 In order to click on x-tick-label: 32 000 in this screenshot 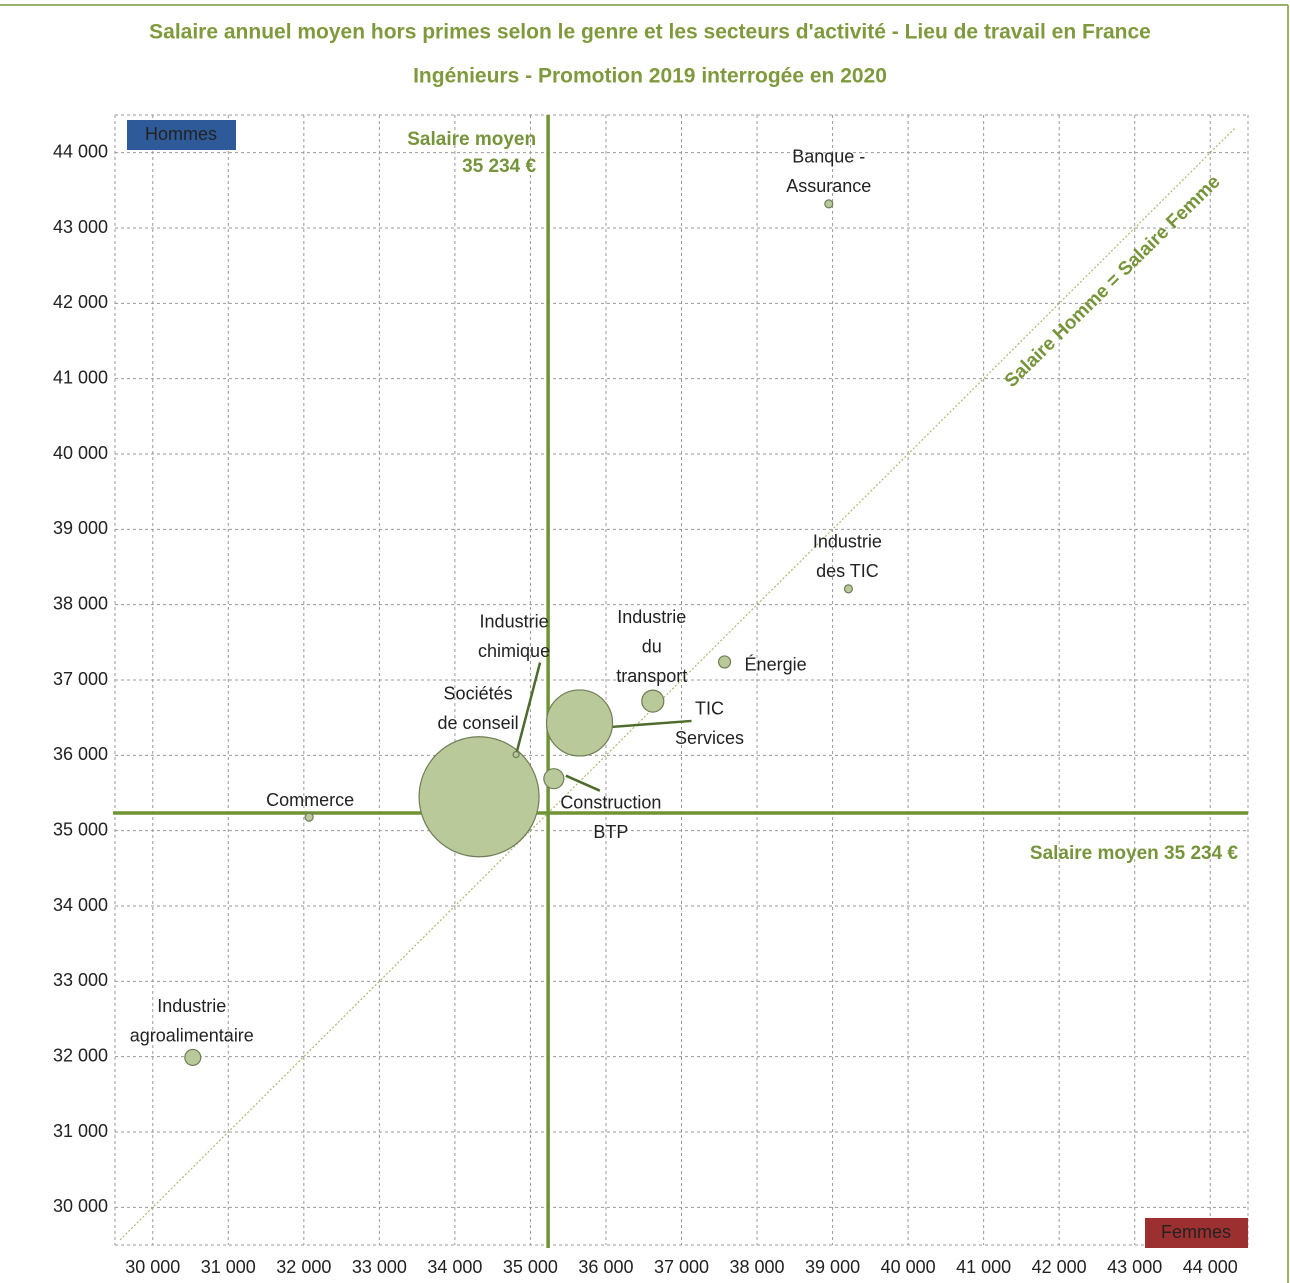, I will do `click(303, 1267)`.